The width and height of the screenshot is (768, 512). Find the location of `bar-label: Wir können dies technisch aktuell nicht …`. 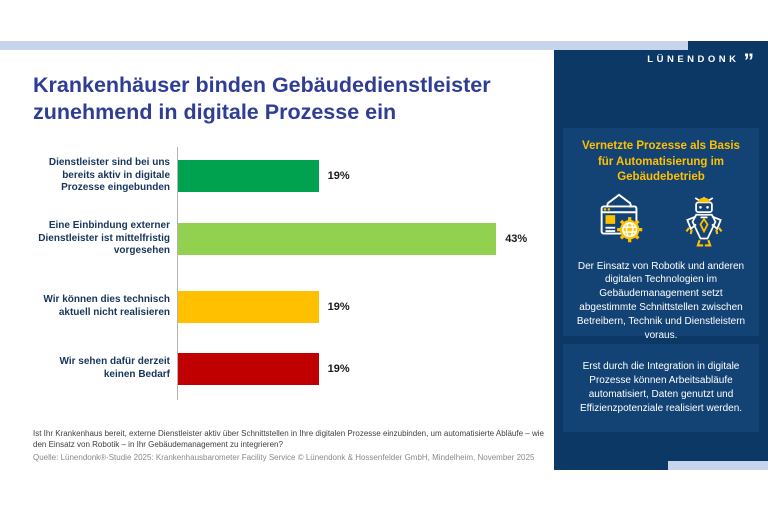

bar-label: Wir können dies technisch aktuell nicht … is located at coordinates (106, 306).